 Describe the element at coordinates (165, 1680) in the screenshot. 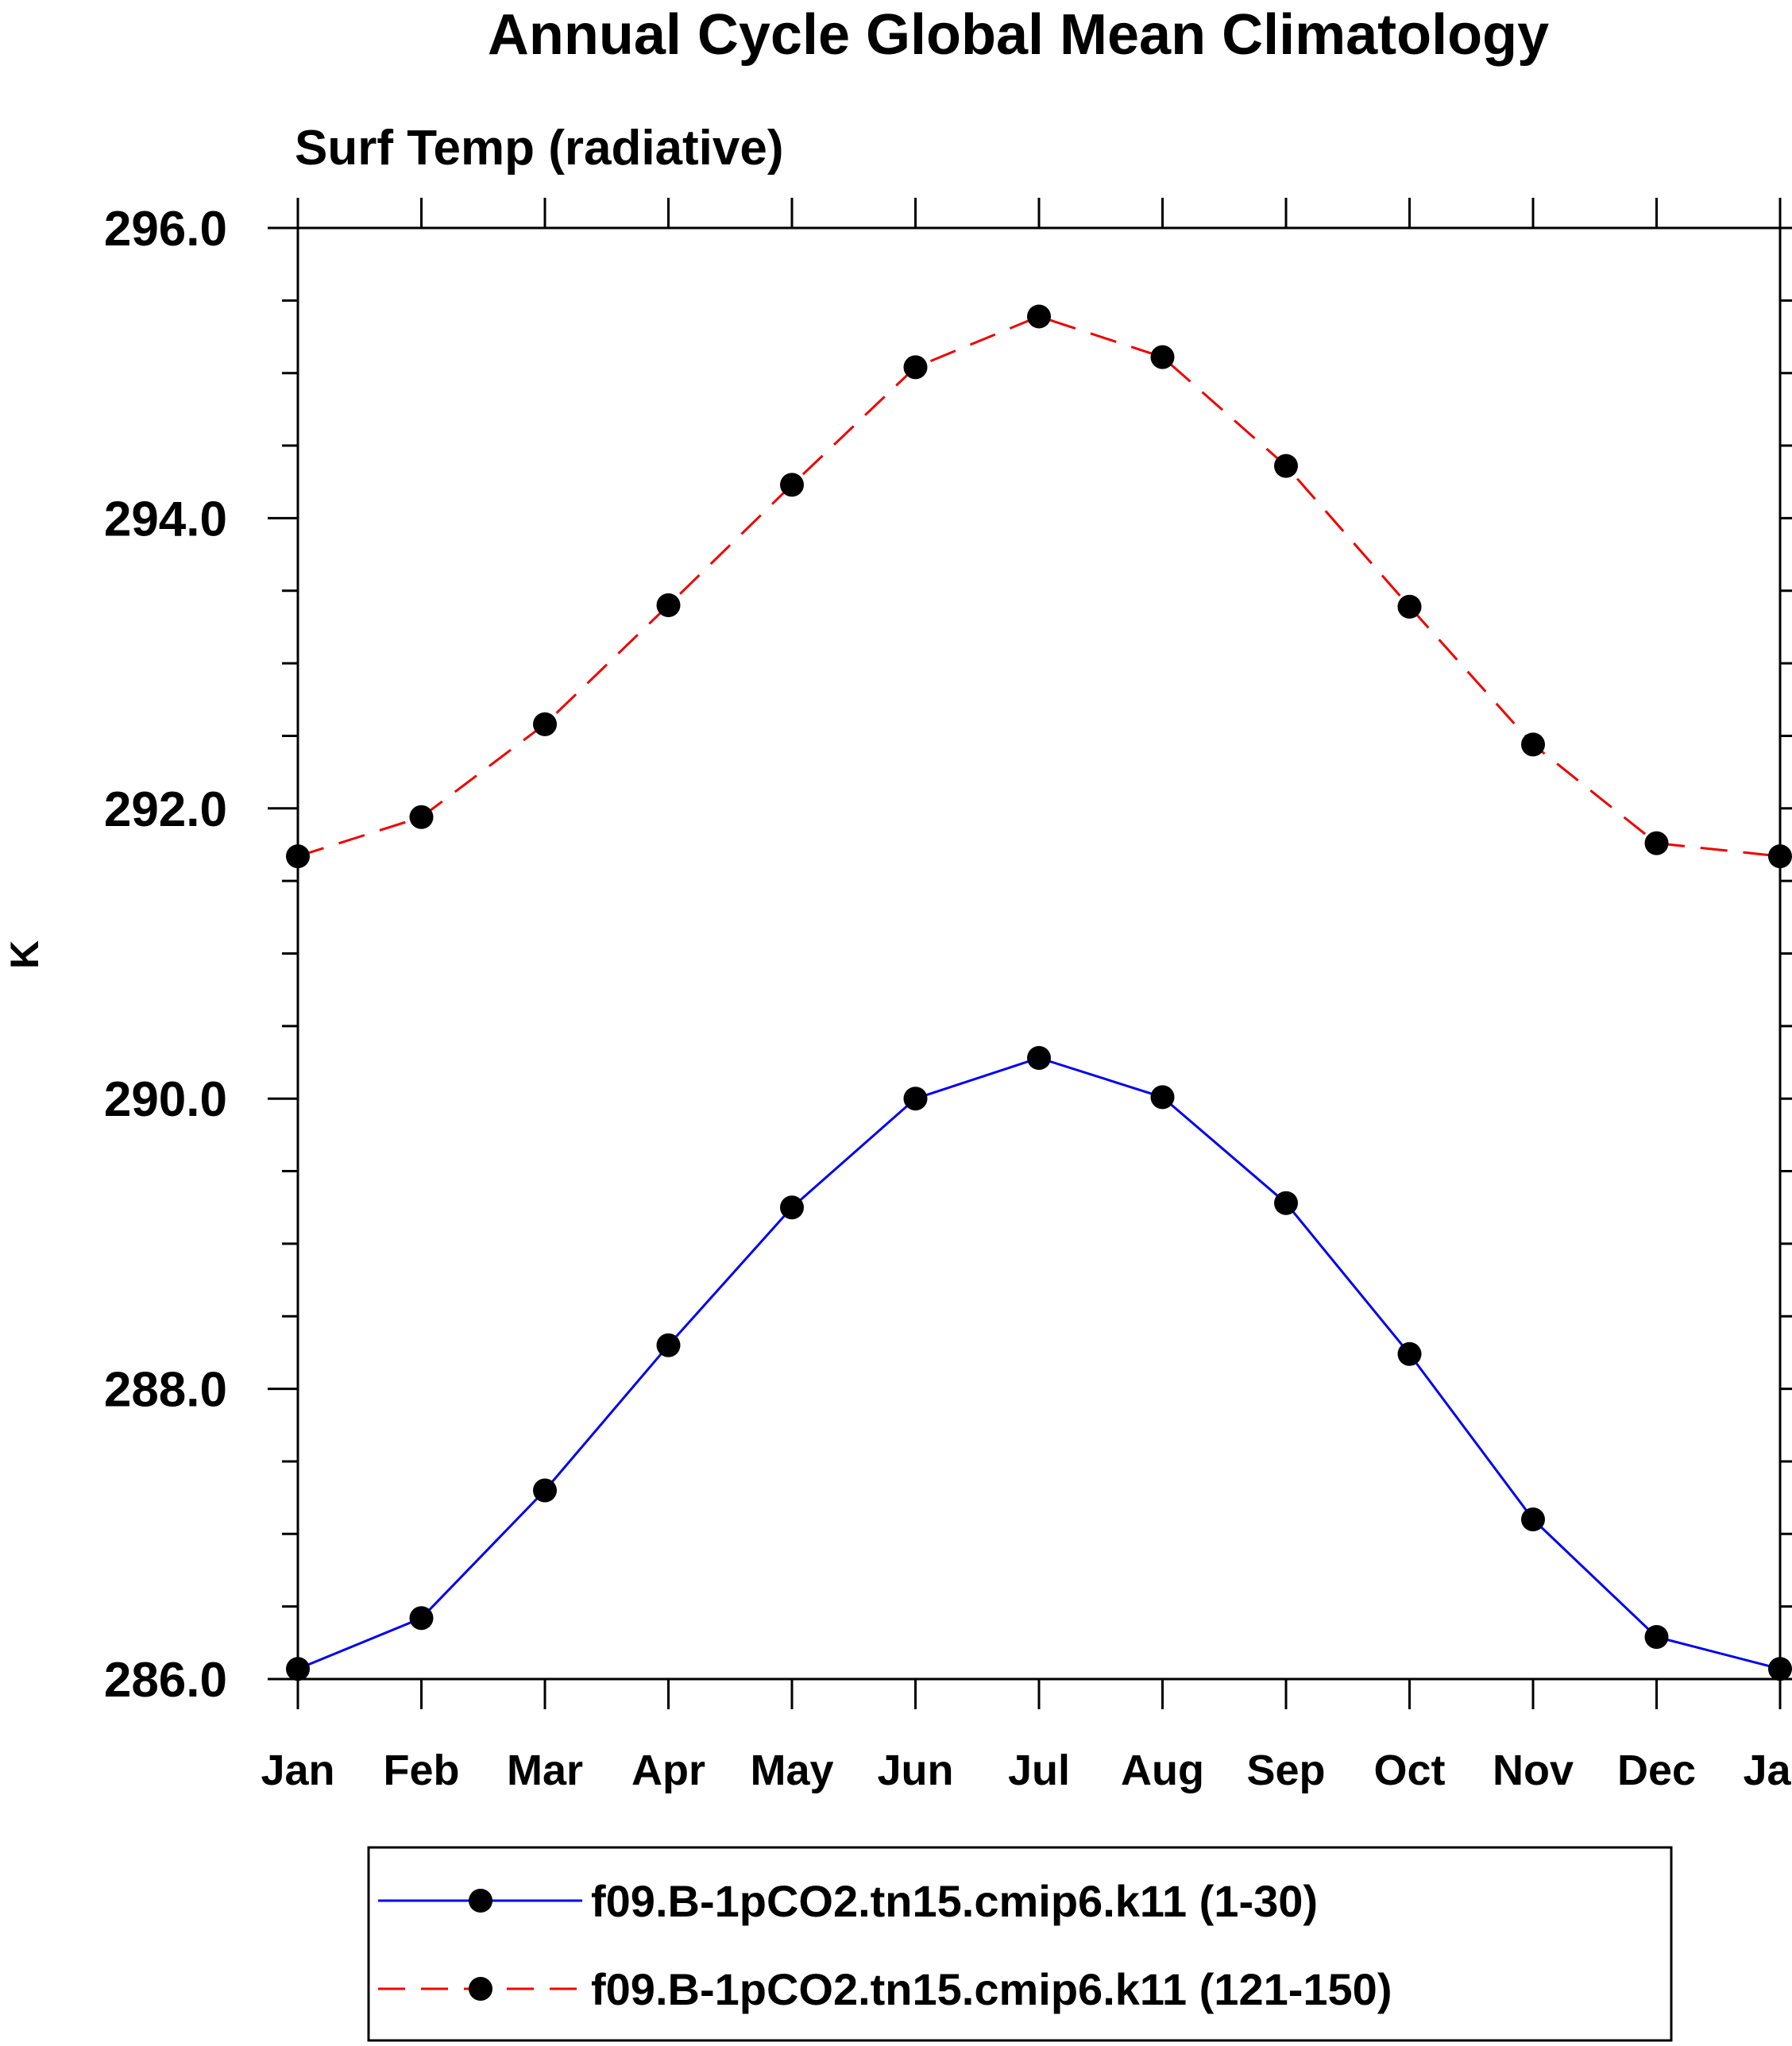

I see `y-tick-label: 286.0` at that location.